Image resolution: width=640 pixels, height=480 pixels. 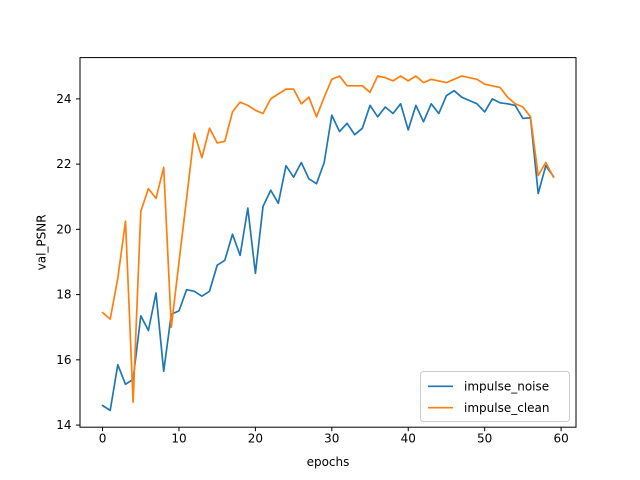 What do you see at coordinates (408, 439) in the screenshot?
I see `x-tick-label: 40` at bounding box center [408, 439].